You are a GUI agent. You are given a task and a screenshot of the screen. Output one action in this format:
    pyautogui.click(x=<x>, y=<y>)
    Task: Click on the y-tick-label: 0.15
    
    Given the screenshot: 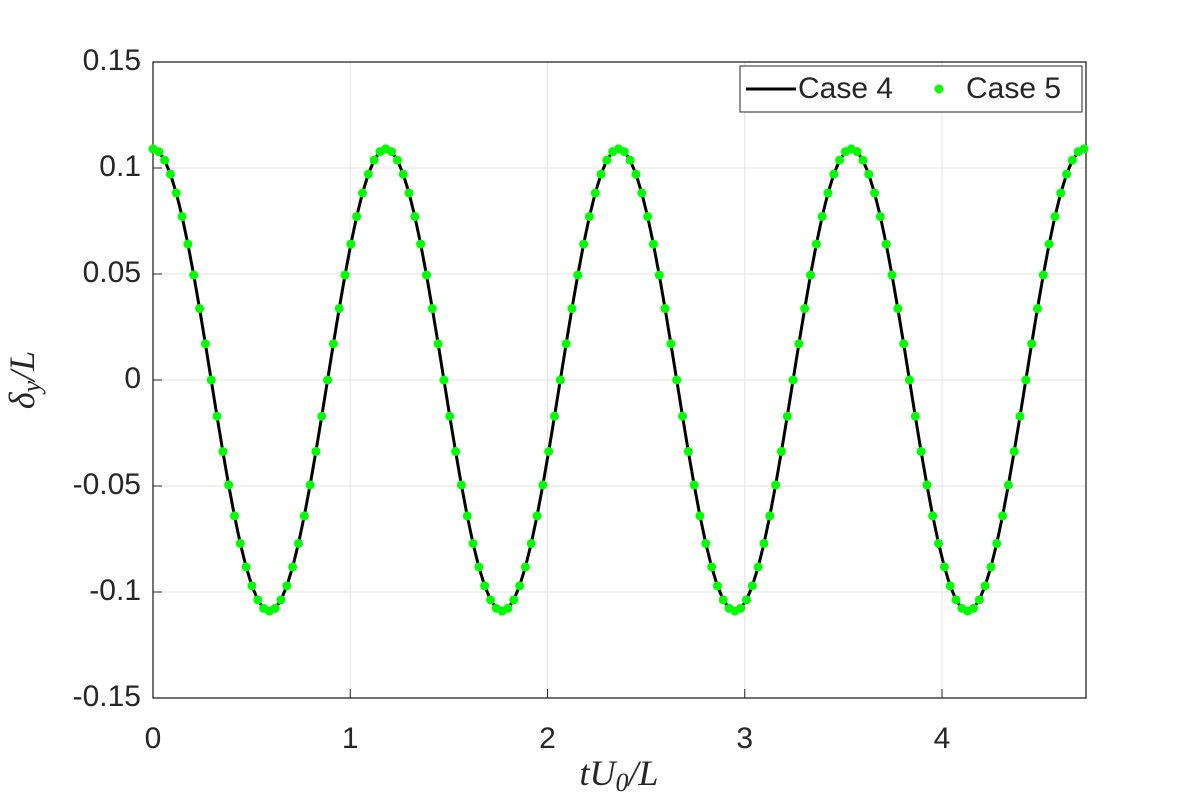 What is the action you would take?
    pyautogui.click(x=112, y=60)
    